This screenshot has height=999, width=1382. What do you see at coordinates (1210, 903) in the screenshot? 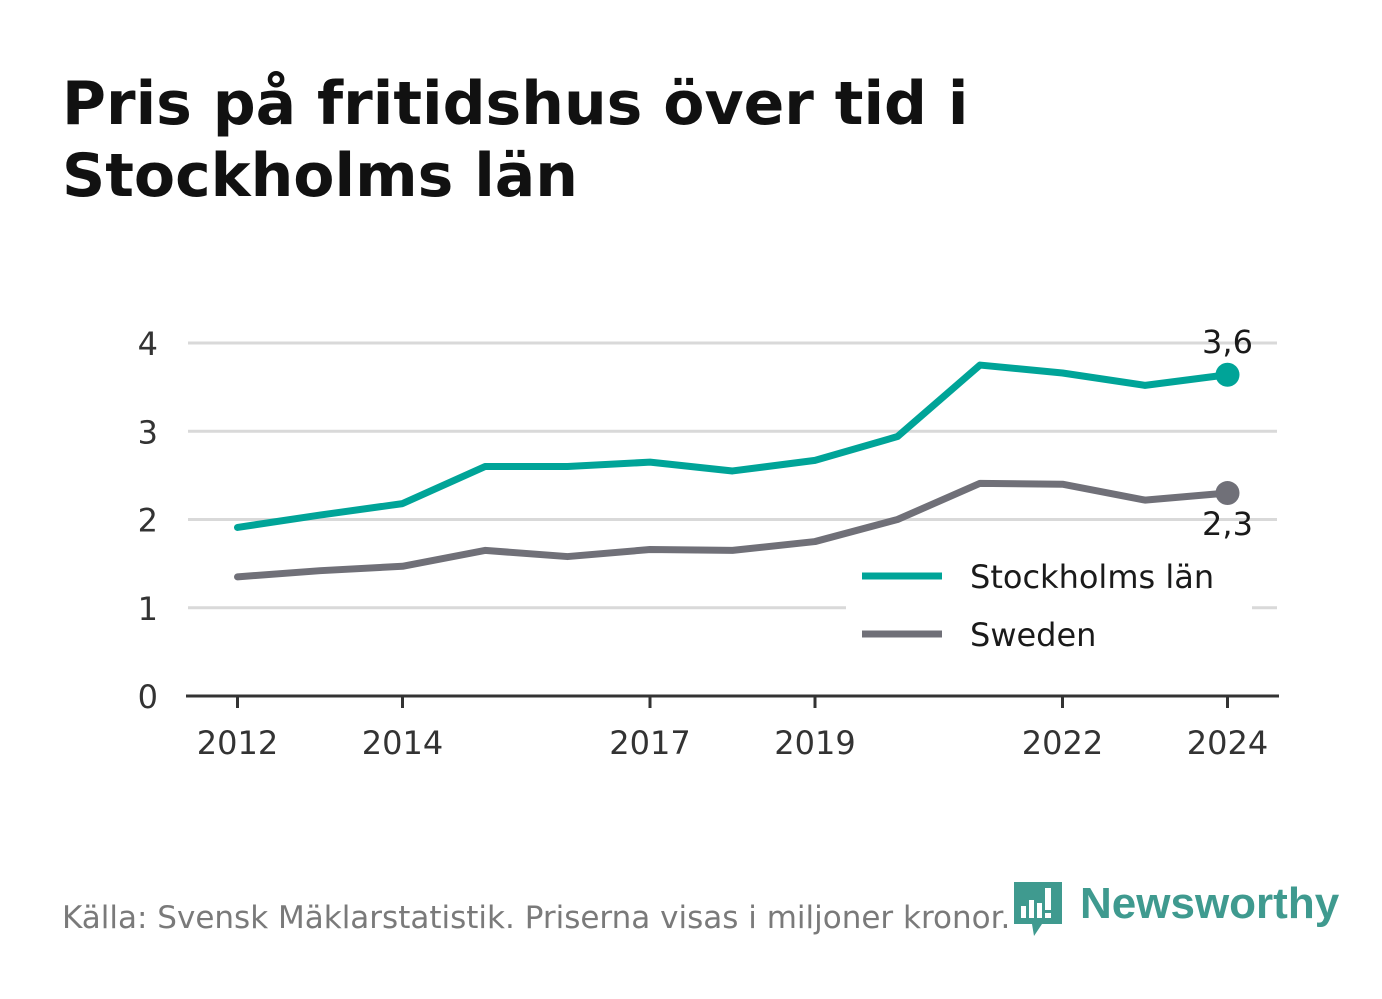
I see `brand-name: Newsworthy` at bounding box center [1210, 903].